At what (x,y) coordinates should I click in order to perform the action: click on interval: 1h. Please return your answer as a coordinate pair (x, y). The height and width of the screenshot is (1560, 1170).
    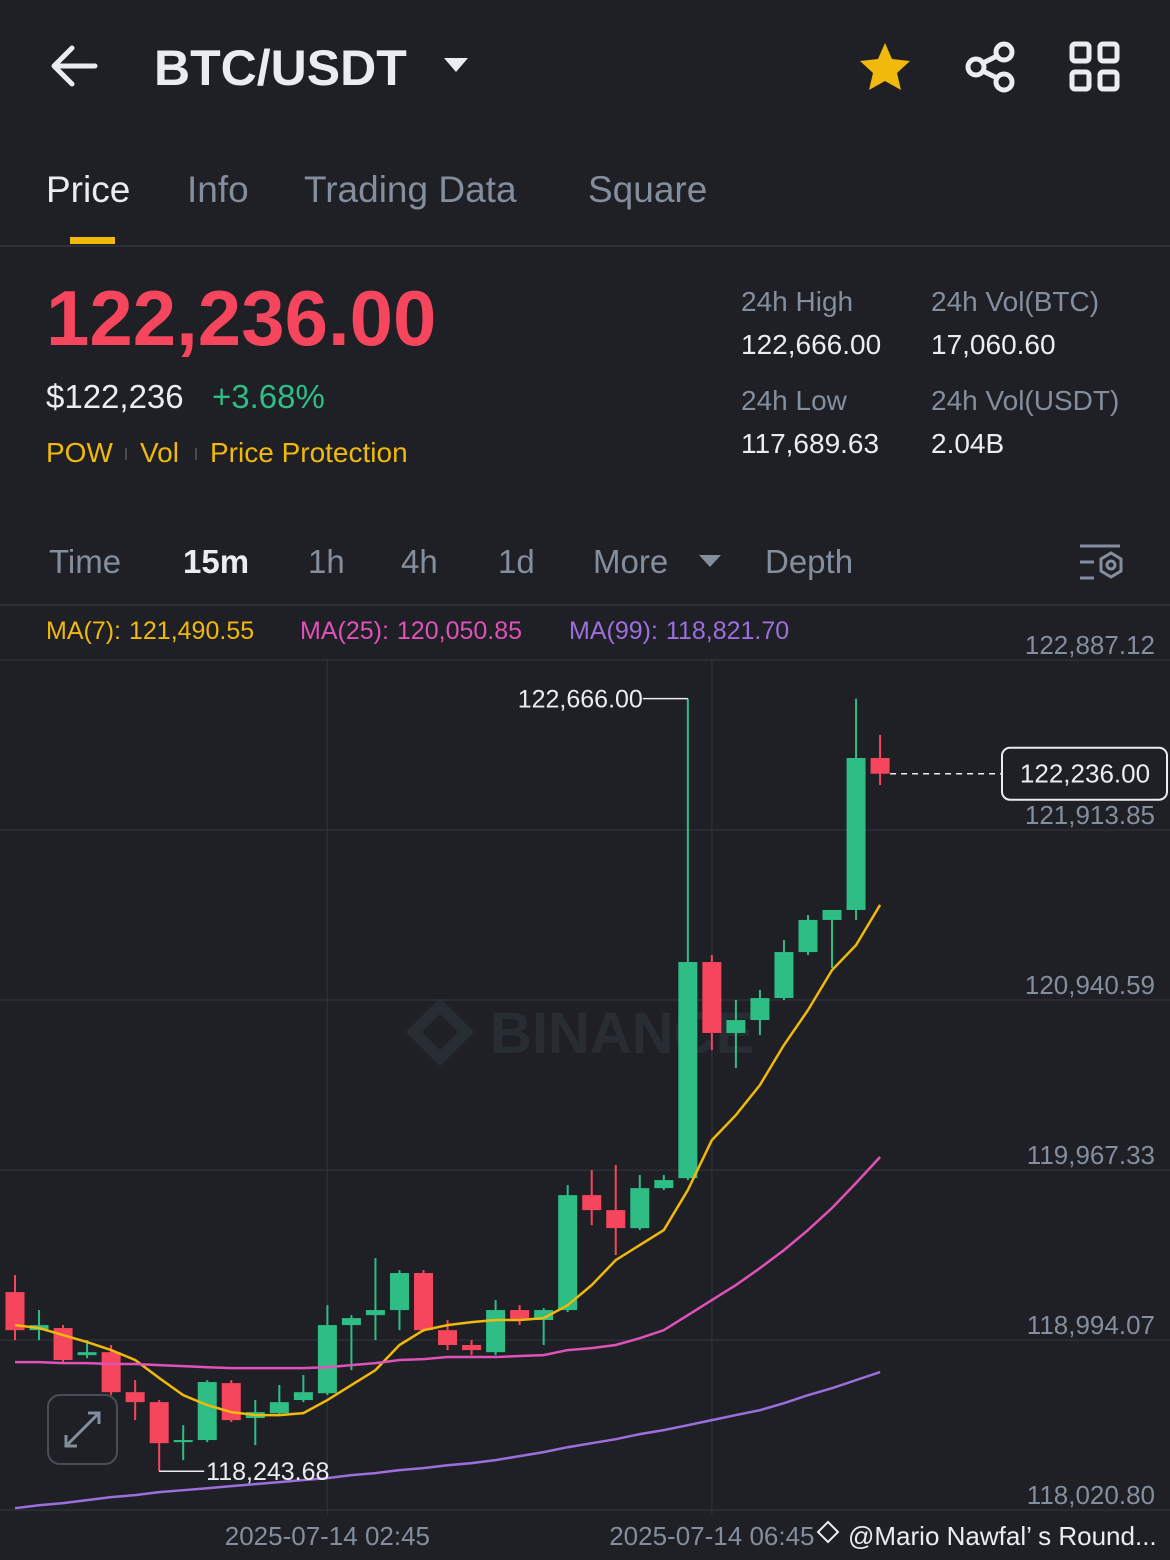
    Looking at the image, I should click on (326, 561).